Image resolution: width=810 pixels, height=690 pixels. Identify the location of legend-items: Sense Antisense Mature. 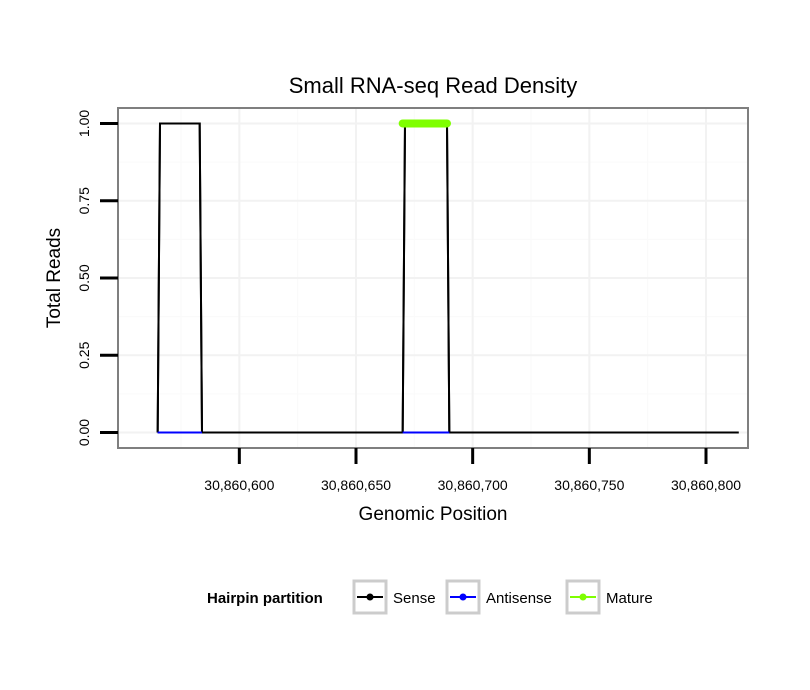
(502, 597).